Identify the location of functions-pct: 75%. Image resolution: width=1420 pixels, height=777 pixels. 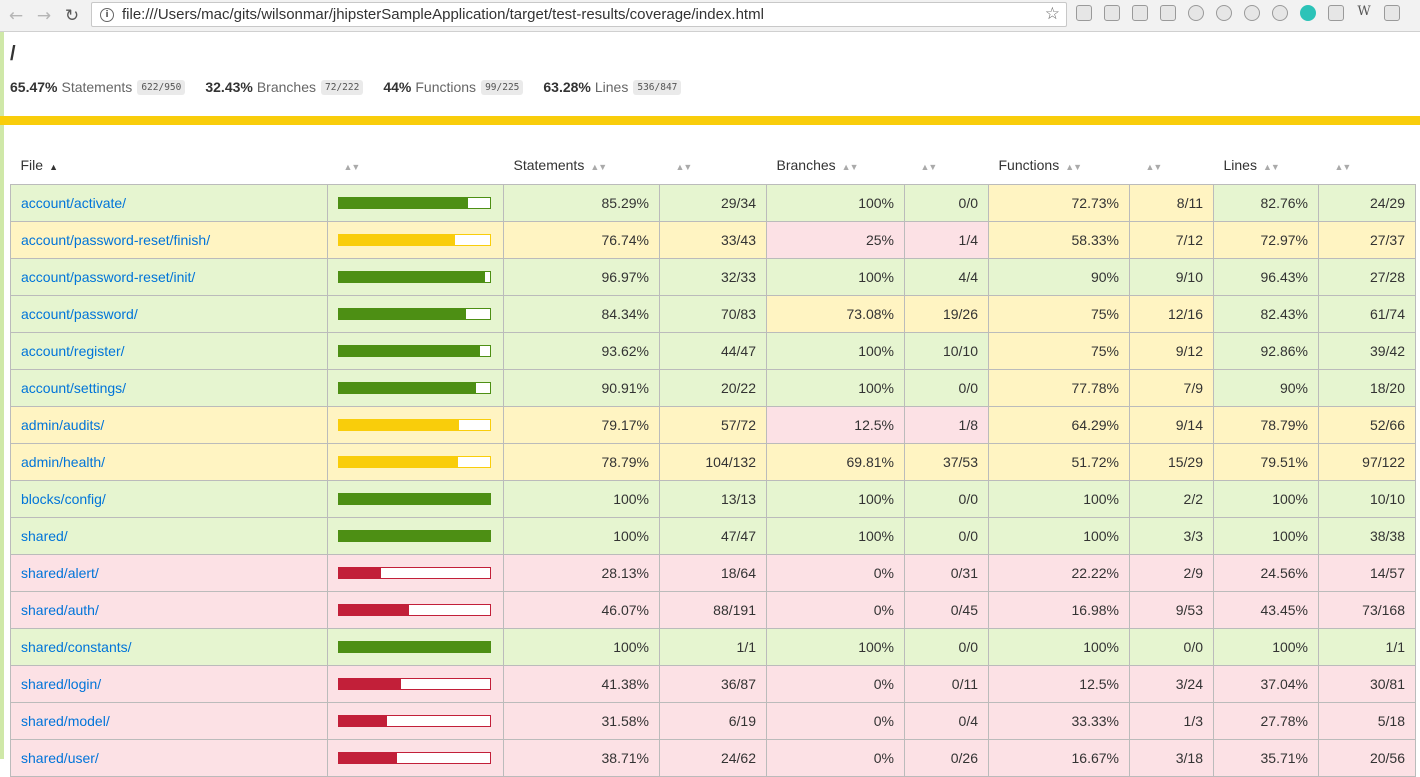
(1059, 314).